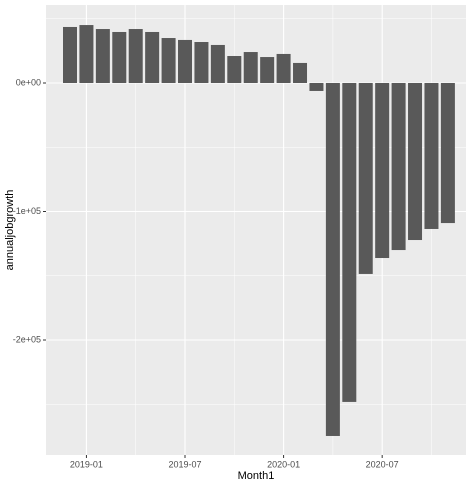 Image resolution: width=474 pixels, height=486 pixels. What do you see at coordinates (283, 464) in the screenshot?
I see `x-tick-label: 2020-01` at bounding box center [283, 464].